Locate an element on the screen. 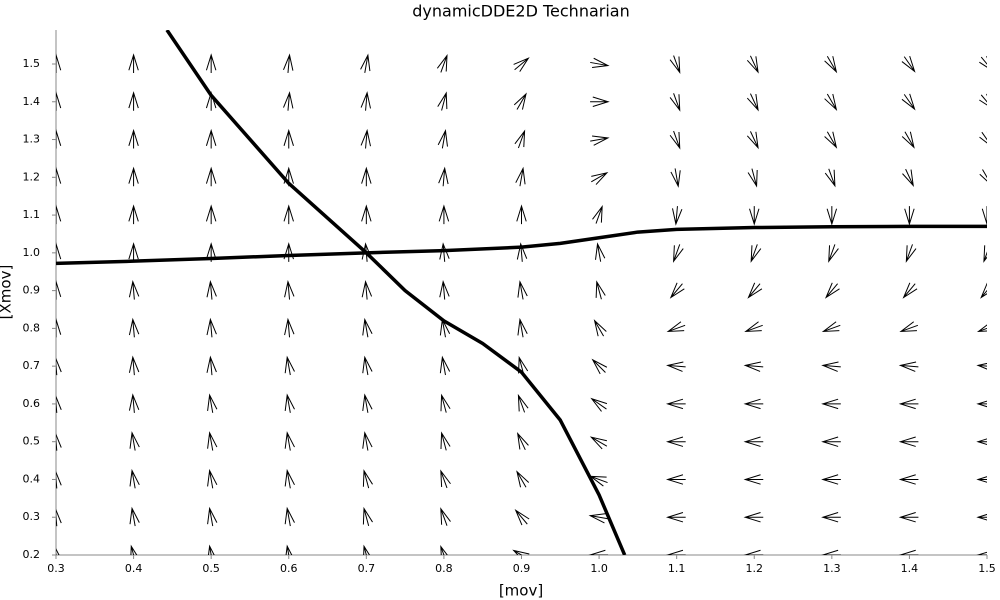 This screenshot has height=600, width=1000. y-tick-label: 1.1 is located at coordinates (32, 214).